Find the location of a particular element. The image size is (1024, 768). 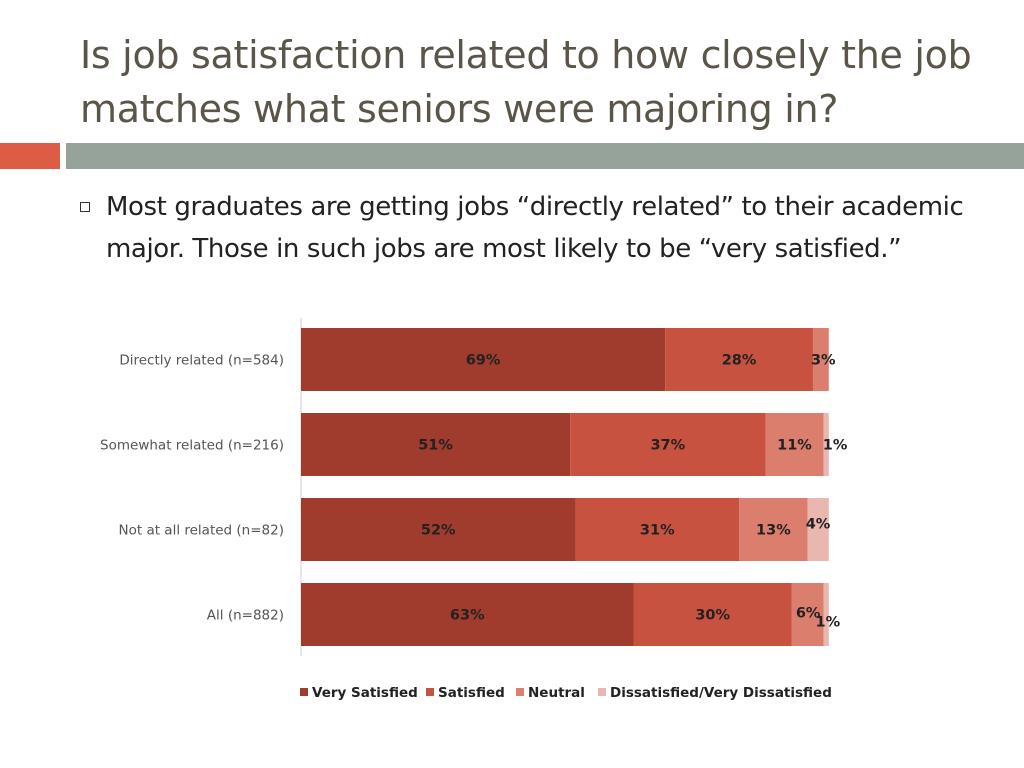

category-label: Somewhat related (n=216) is located at coordinates (192, 446).